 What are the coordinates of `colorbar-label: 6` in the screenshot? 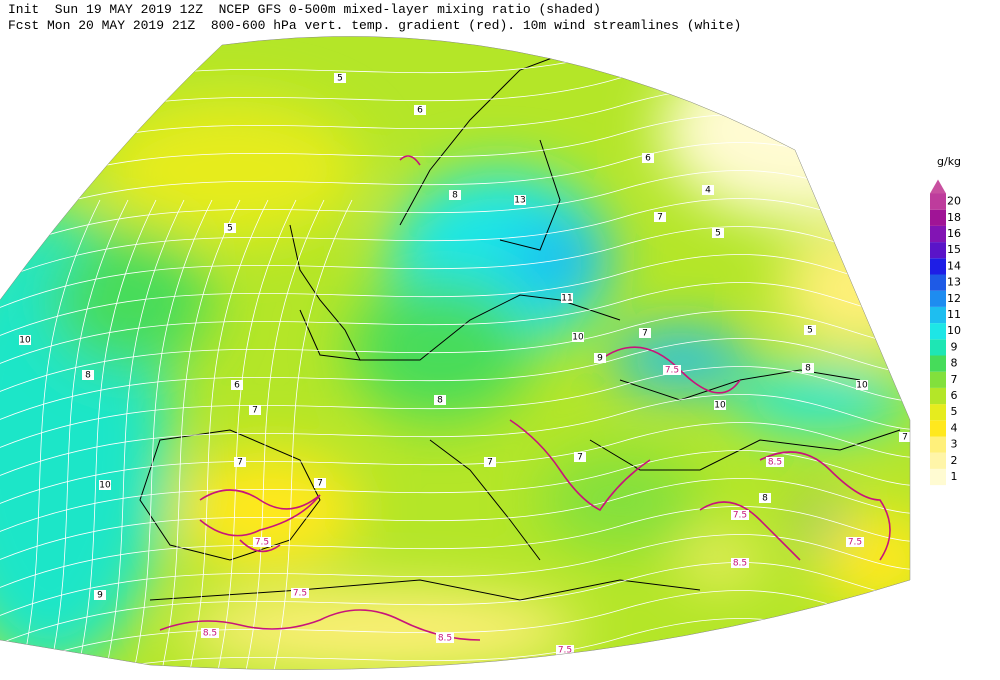 It's located at (954, 395).